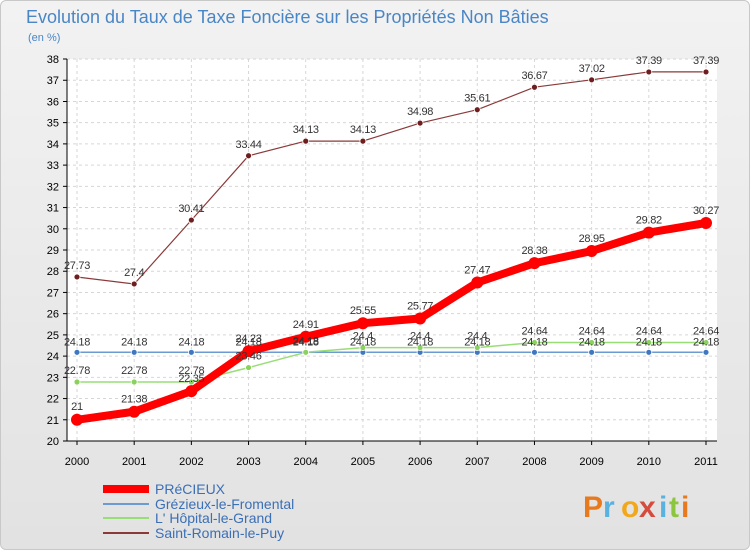 The width and height of the screenshot is (750, 550). I want to click on data-label: 30.27, so click(706, 211).